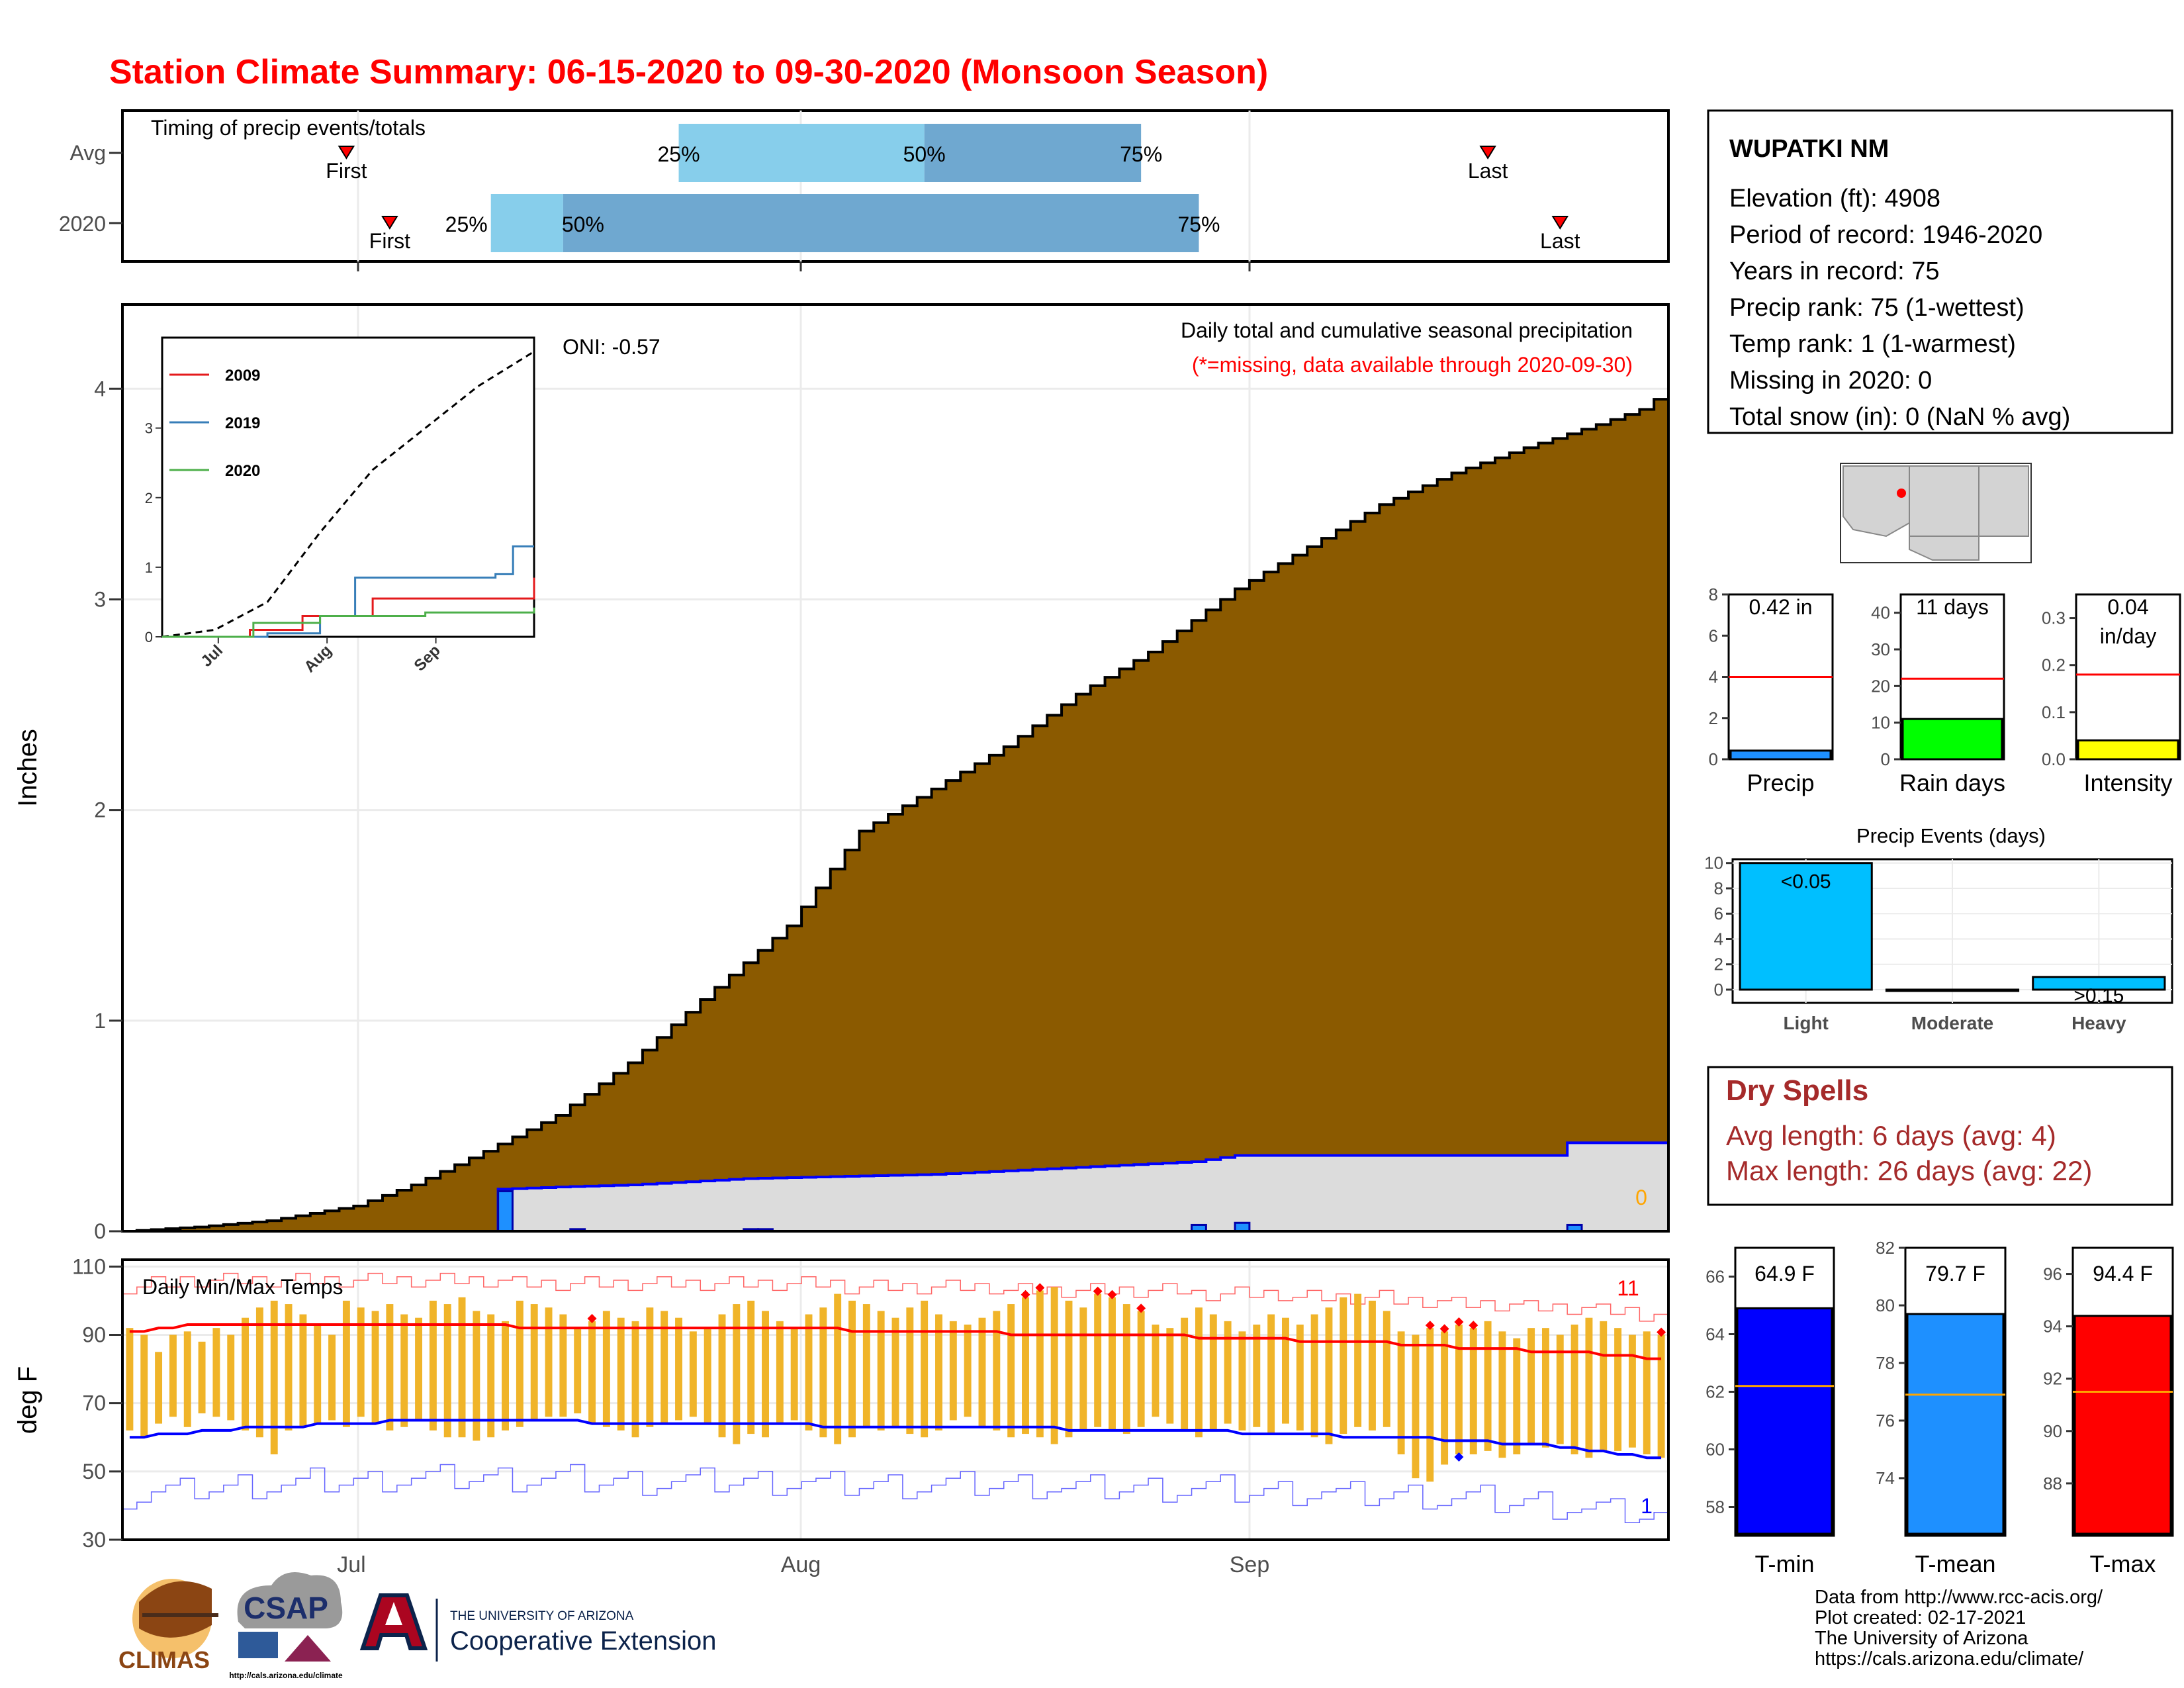 The width and height of the screenshot is (2184, 1688). Describe the element at coordinates (1784, 1274) in the screenshot. I see `temp-bar-value-label: 64.9 F` at that location.